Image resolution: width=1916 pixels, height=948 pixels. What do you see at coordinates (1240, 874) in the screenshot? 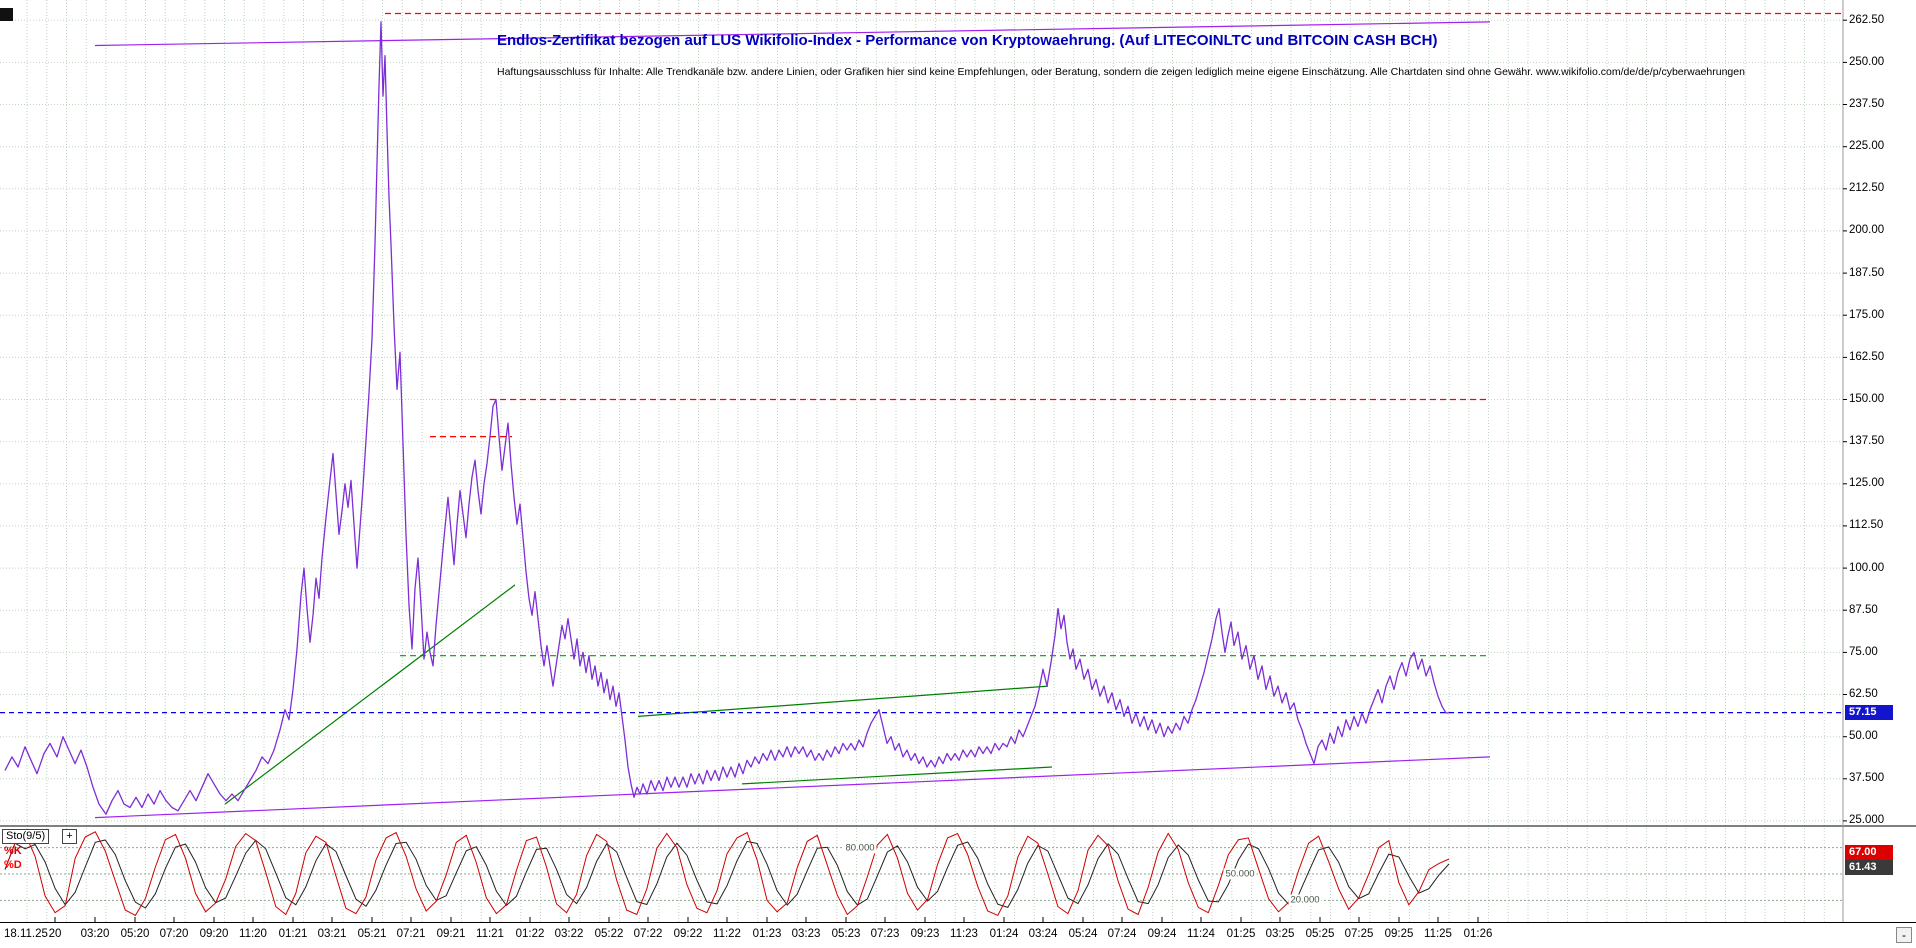
I see `stochastic-level-label: 50.000` at bounding box center [1240, 874].